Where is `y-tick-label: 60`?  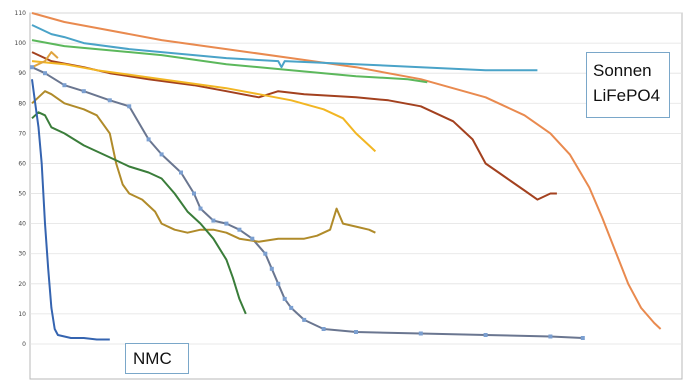 y-tick-label: 60 is located at coordinates (22, 163).